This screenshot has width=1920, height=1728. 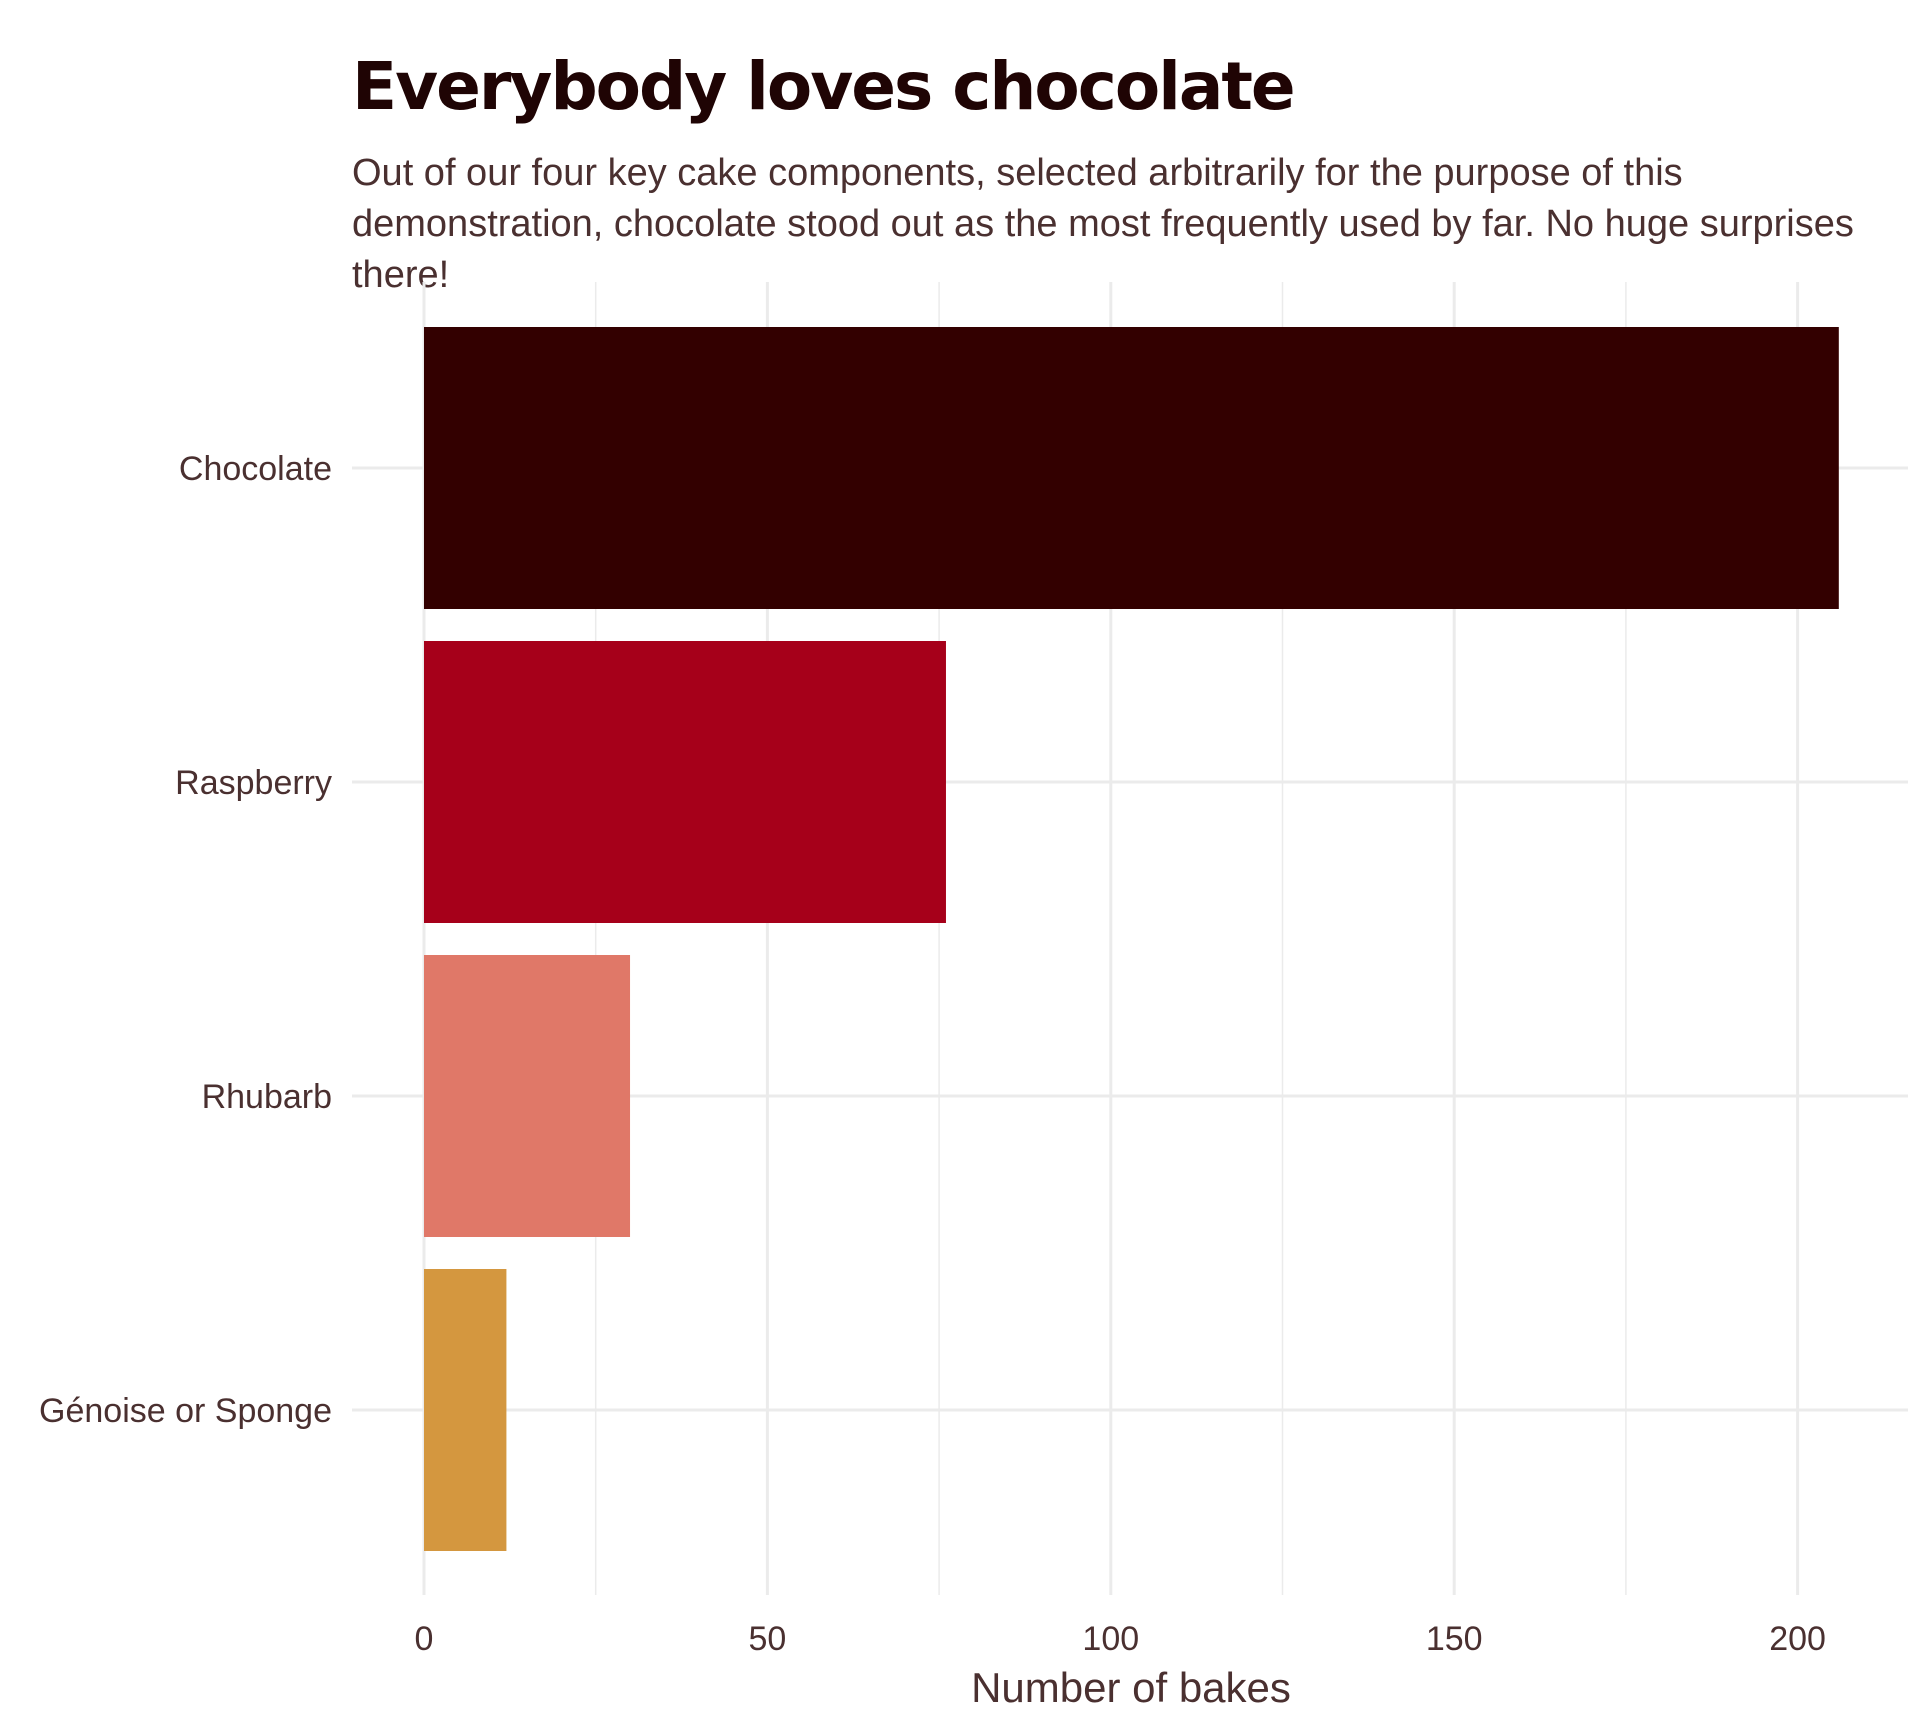 What do you see at coordinates (255, 469) in the screenshot?
I see `y-tick-label: Chocolate` at bounding box center [255, 469].